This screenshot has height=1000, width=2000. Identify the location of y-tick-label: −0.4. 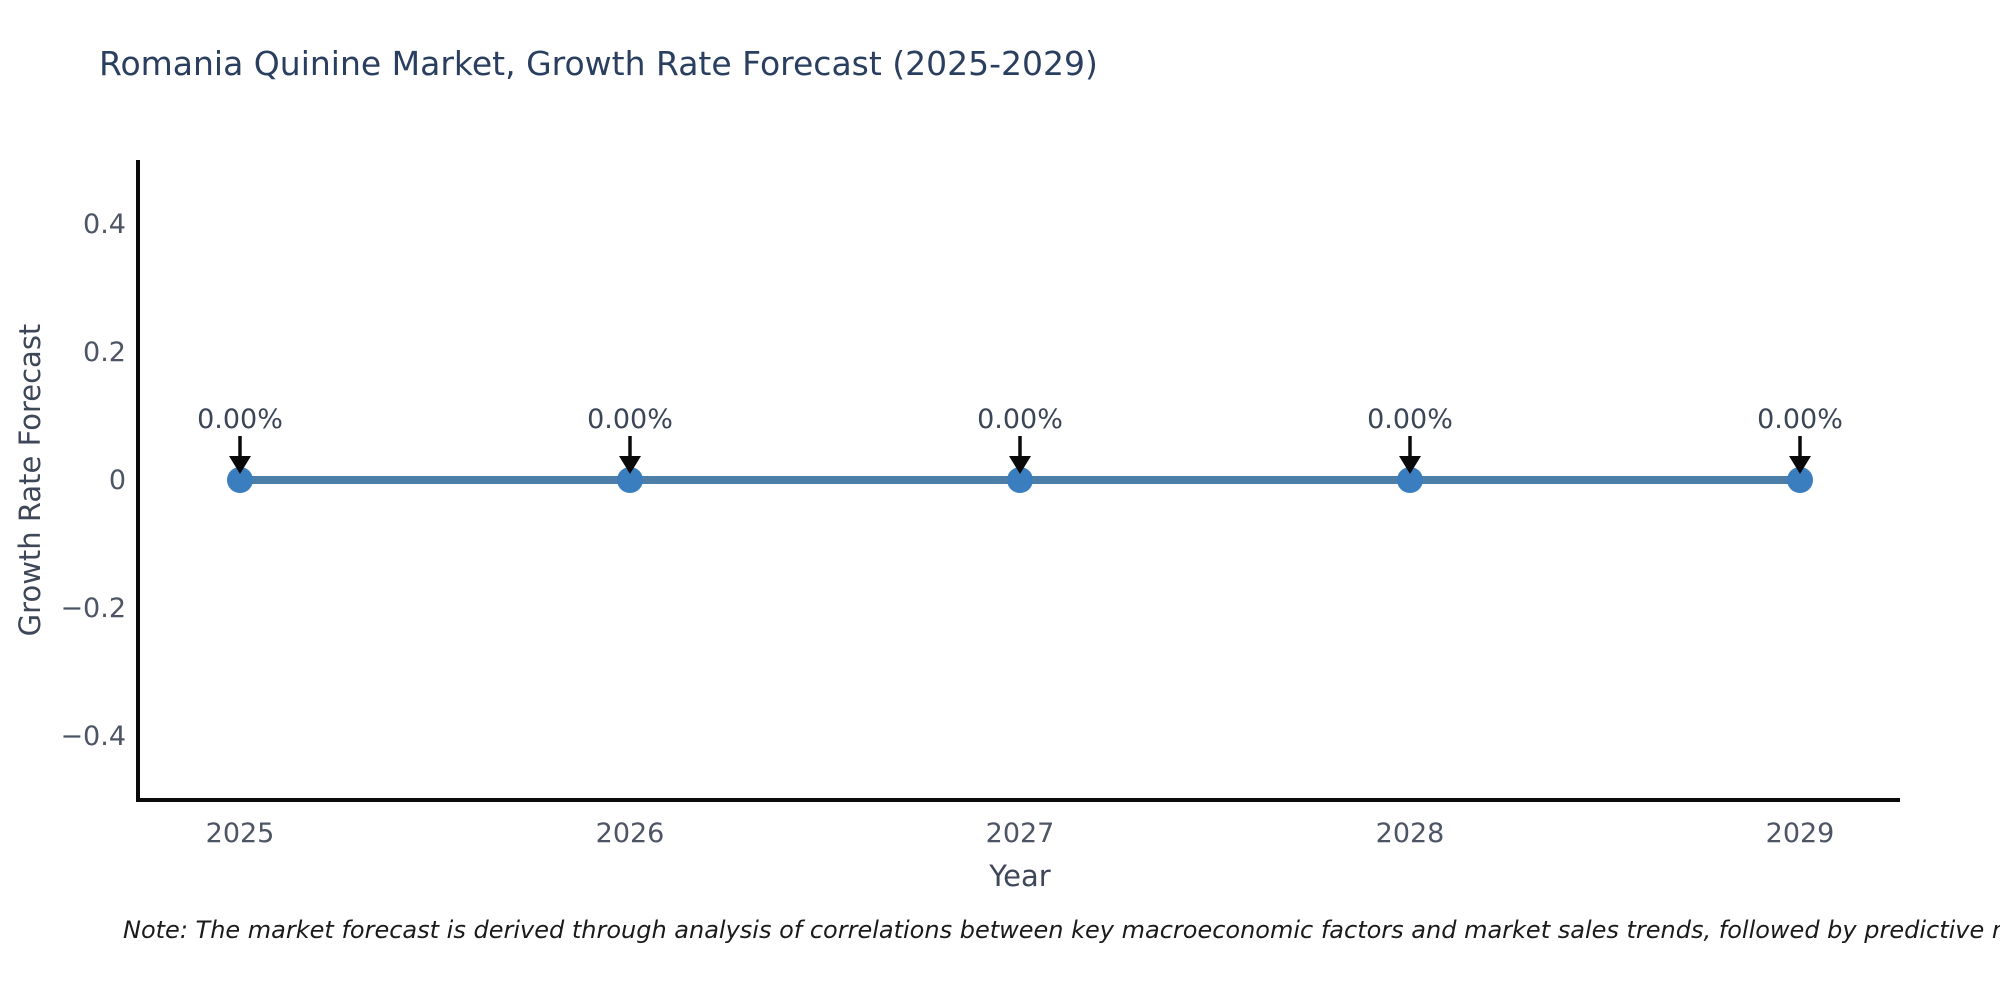
(93, 736).